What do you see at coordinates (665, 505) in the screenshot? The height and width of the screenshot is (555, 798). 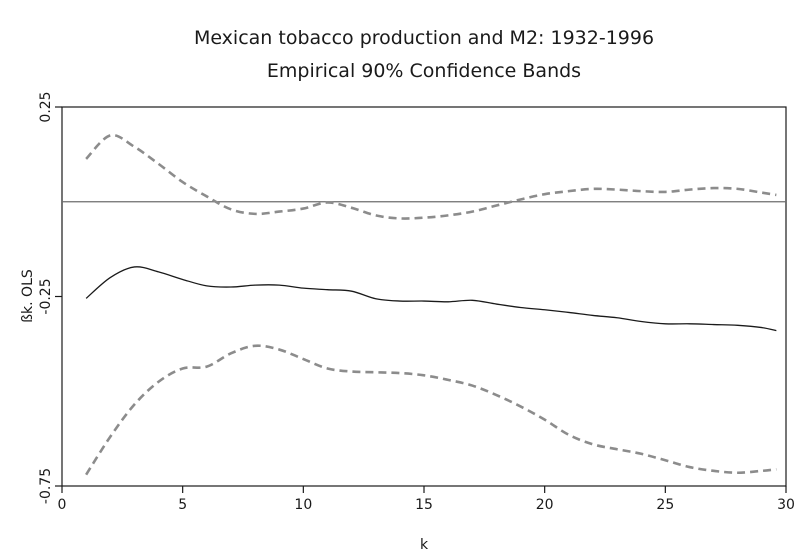 I see `x-tick-label: 25` at bounding box center [665, 505].